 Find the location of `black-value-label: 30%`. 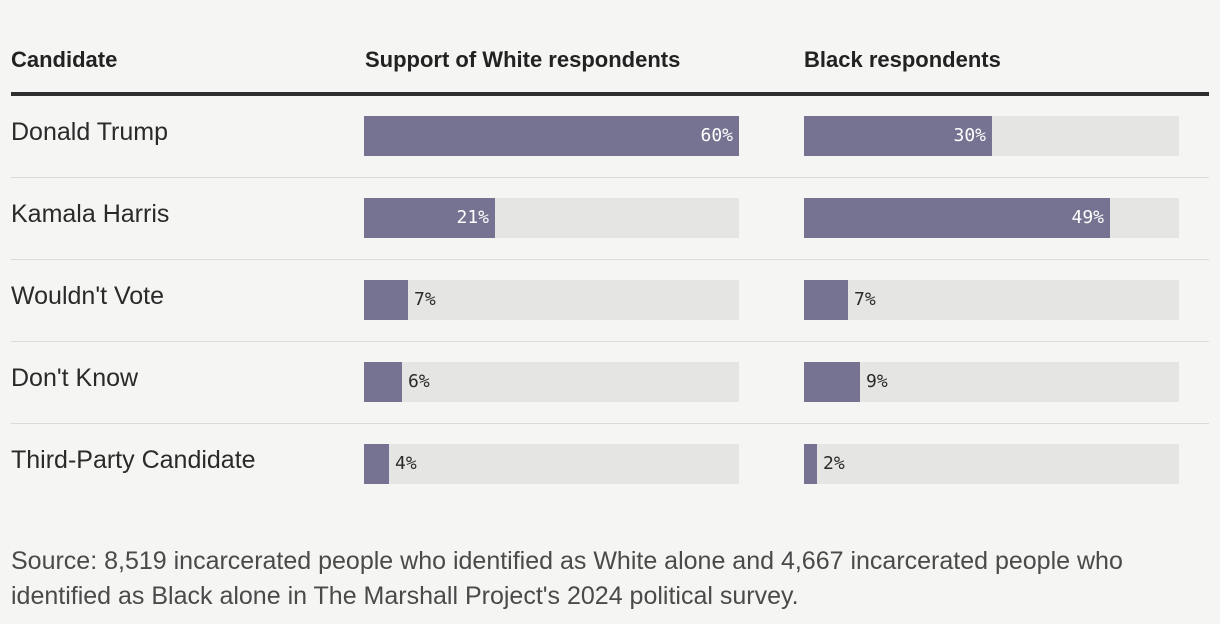

black-value-label: 30% is located at coordinates (969, 135).